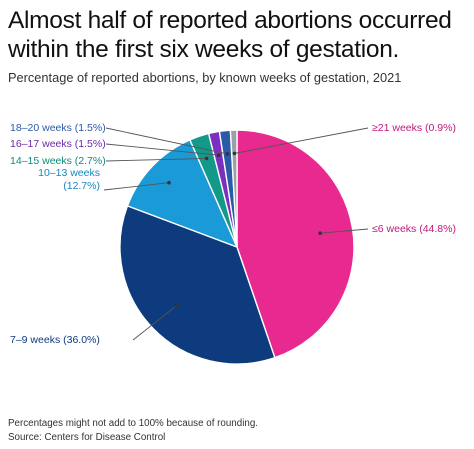  Describe the element at coordinates (218, 155) in the screenshot. I see `leader-dot-16-17-weeks` at that location.